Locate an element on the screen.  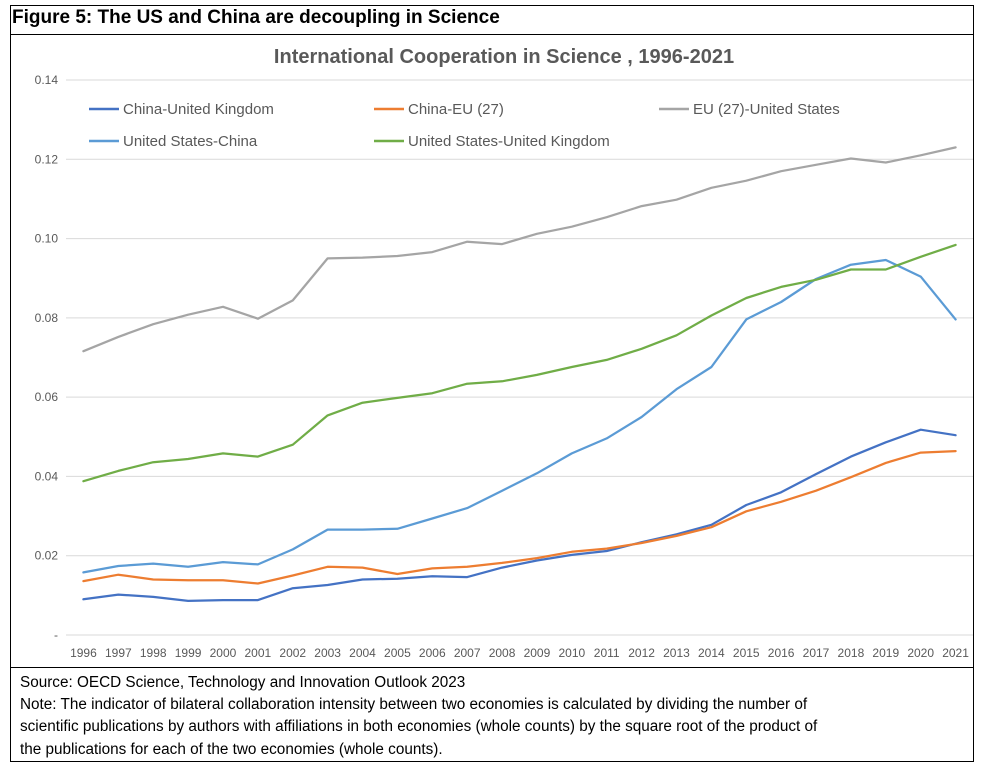
x-tick-label: 2014 is located at coordinates (711, 653).